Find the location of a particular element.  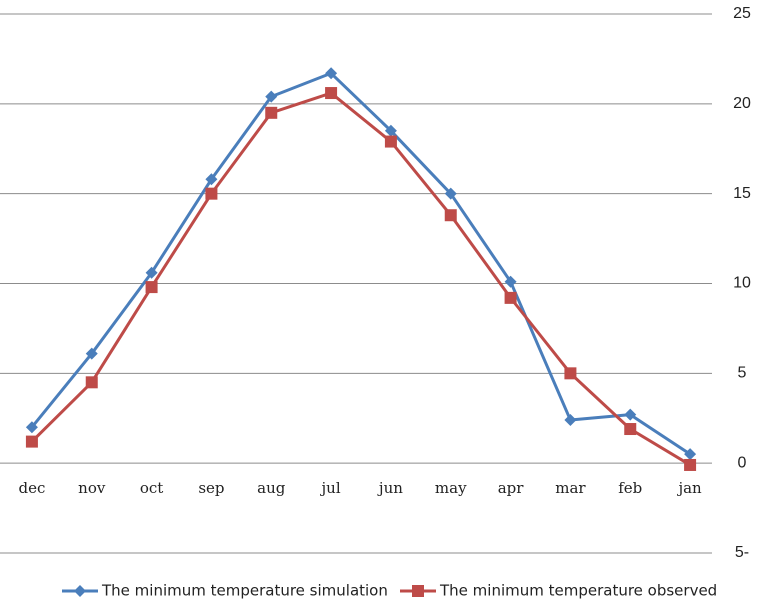

y-tick-label: 5- is located at coordinates (742, 552).